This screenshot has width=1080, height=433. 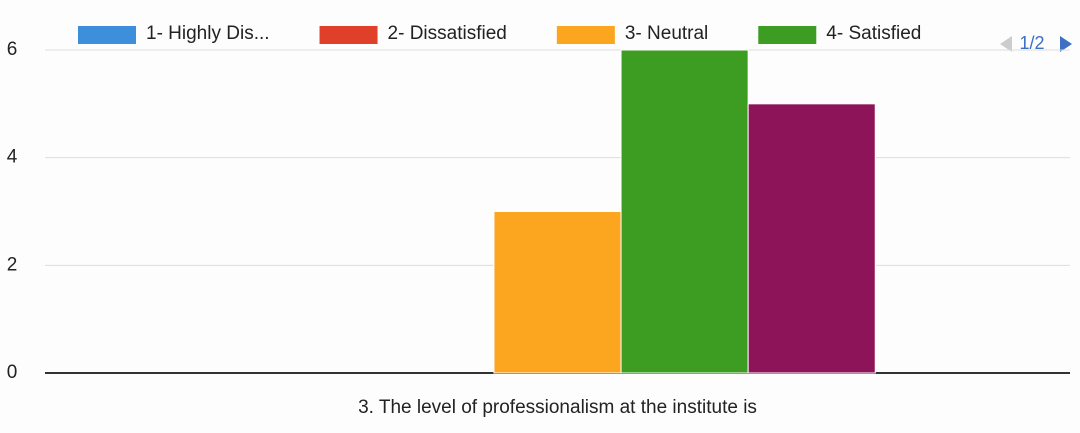 What do you see at coordinates (1006, 44) in the screenshot?
I see `legend-prev` at bounding box center [1006, 44].